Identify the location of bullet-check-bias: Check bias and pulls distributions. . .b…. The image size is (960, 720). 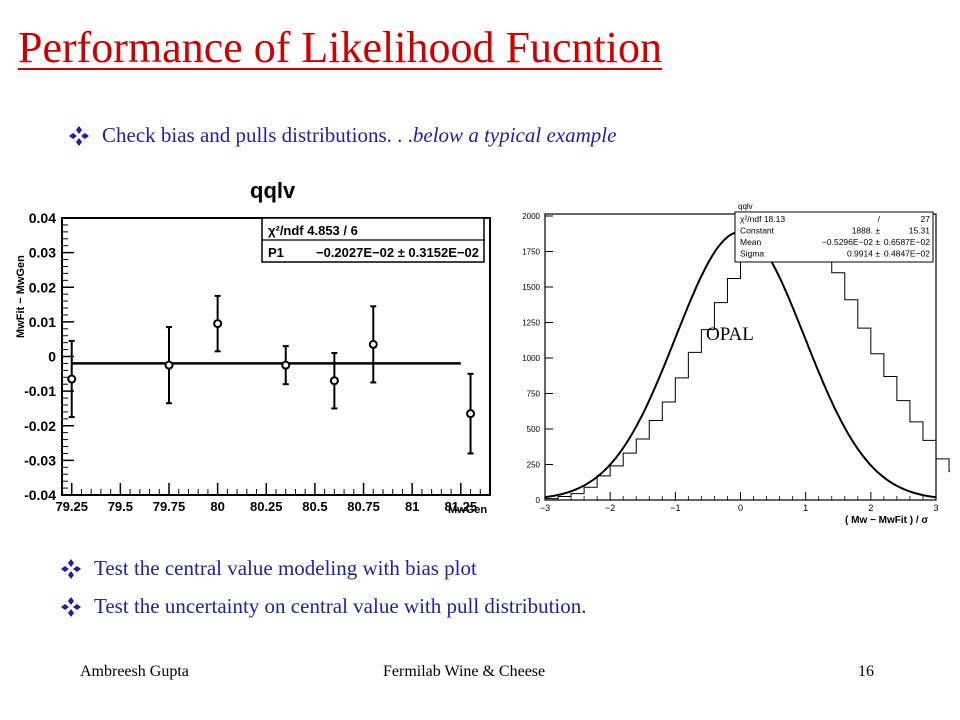
(342, 135).